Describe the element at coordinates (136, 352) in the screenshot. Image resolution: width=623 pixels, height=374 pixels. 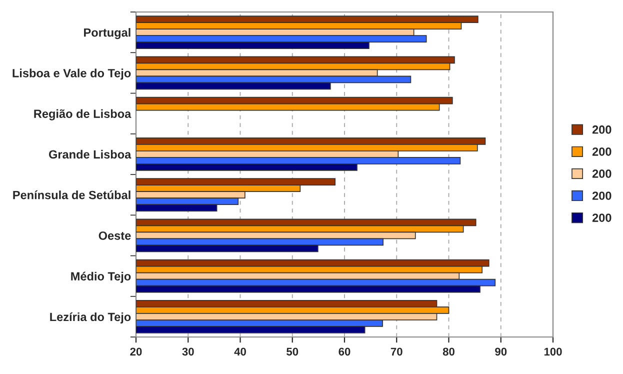
I see `x-tick-label: 20` at that location.